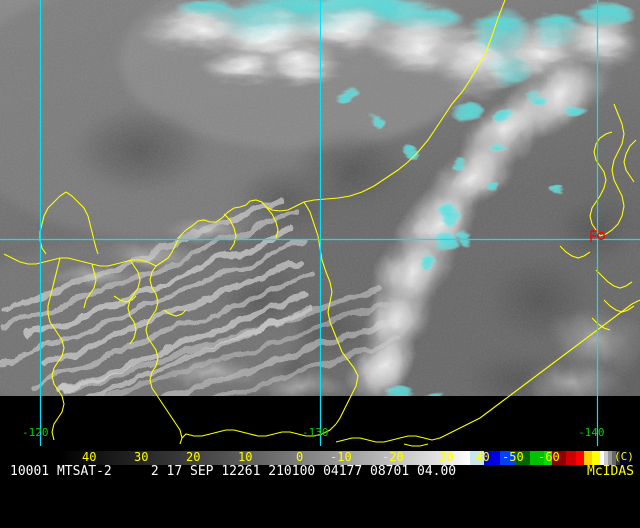 The image size is (640, 528). Describe the element at coordinates (624, 456) in the screenshot. I see `enhancement-unit-label: (C)` at that location.